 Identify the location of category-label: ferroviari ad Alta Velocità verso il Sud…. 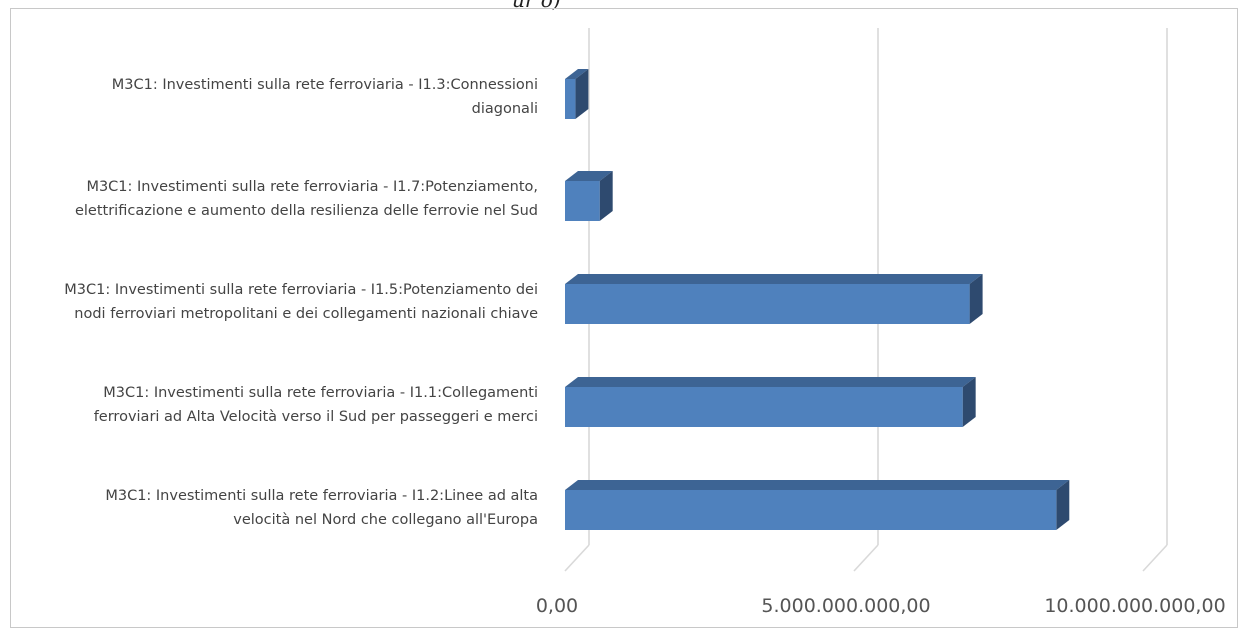
(316, 417).